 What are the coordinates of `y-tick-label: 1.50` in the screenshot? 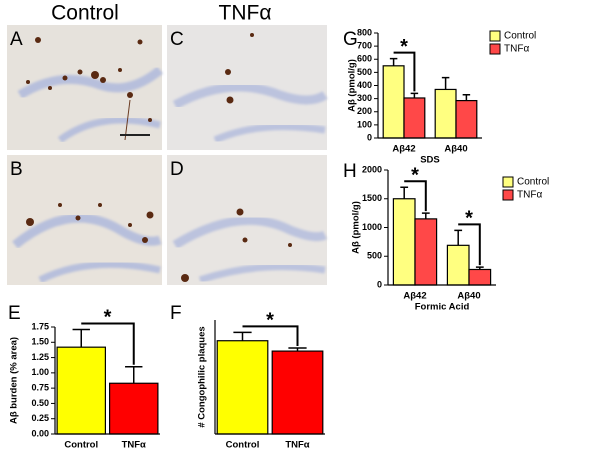 It's located at (40, 342).